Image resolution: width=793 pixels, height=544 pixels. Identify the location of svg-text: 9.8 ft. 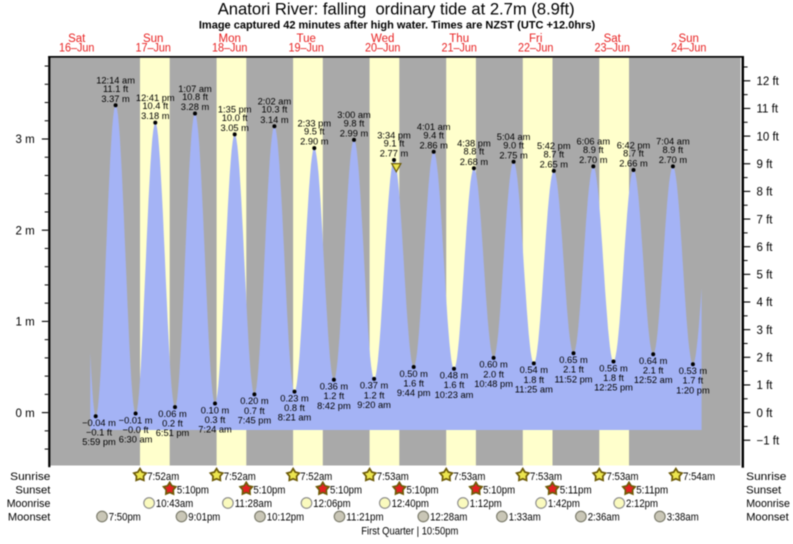
(354, 123).